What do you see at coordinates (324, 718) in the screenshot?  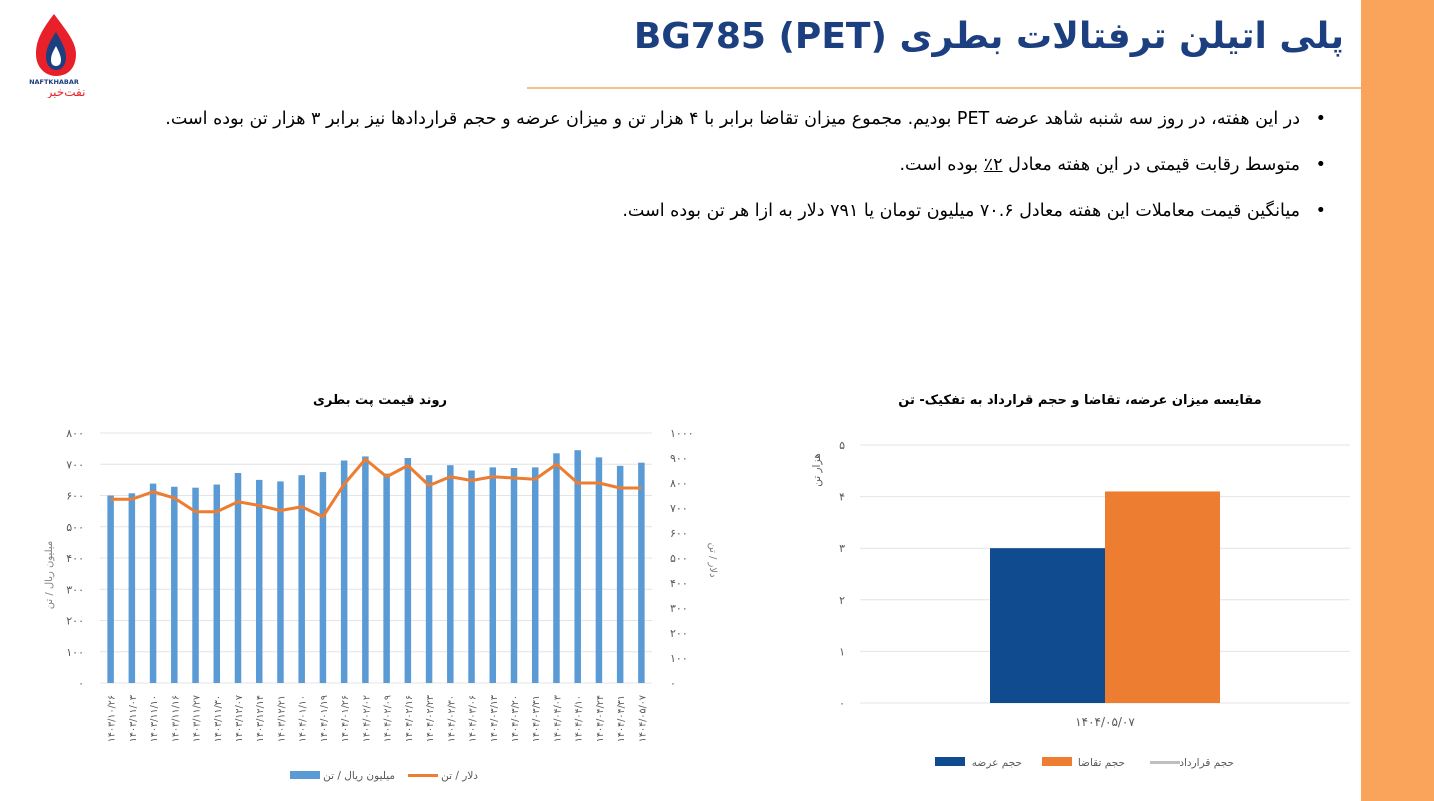 I see `x-tick-label: ۱۴۰۴/۰۱/۱۹` at bounding box center [324, 718].